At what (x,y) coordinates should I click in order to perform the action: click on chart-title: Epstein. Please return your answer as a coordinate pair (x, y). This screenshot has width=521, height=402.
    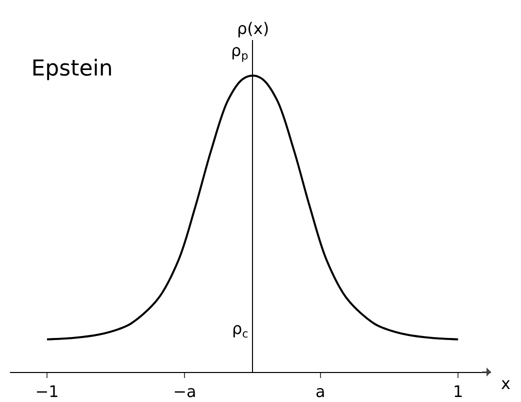
    Looking at the image, I should click on (72, 69).